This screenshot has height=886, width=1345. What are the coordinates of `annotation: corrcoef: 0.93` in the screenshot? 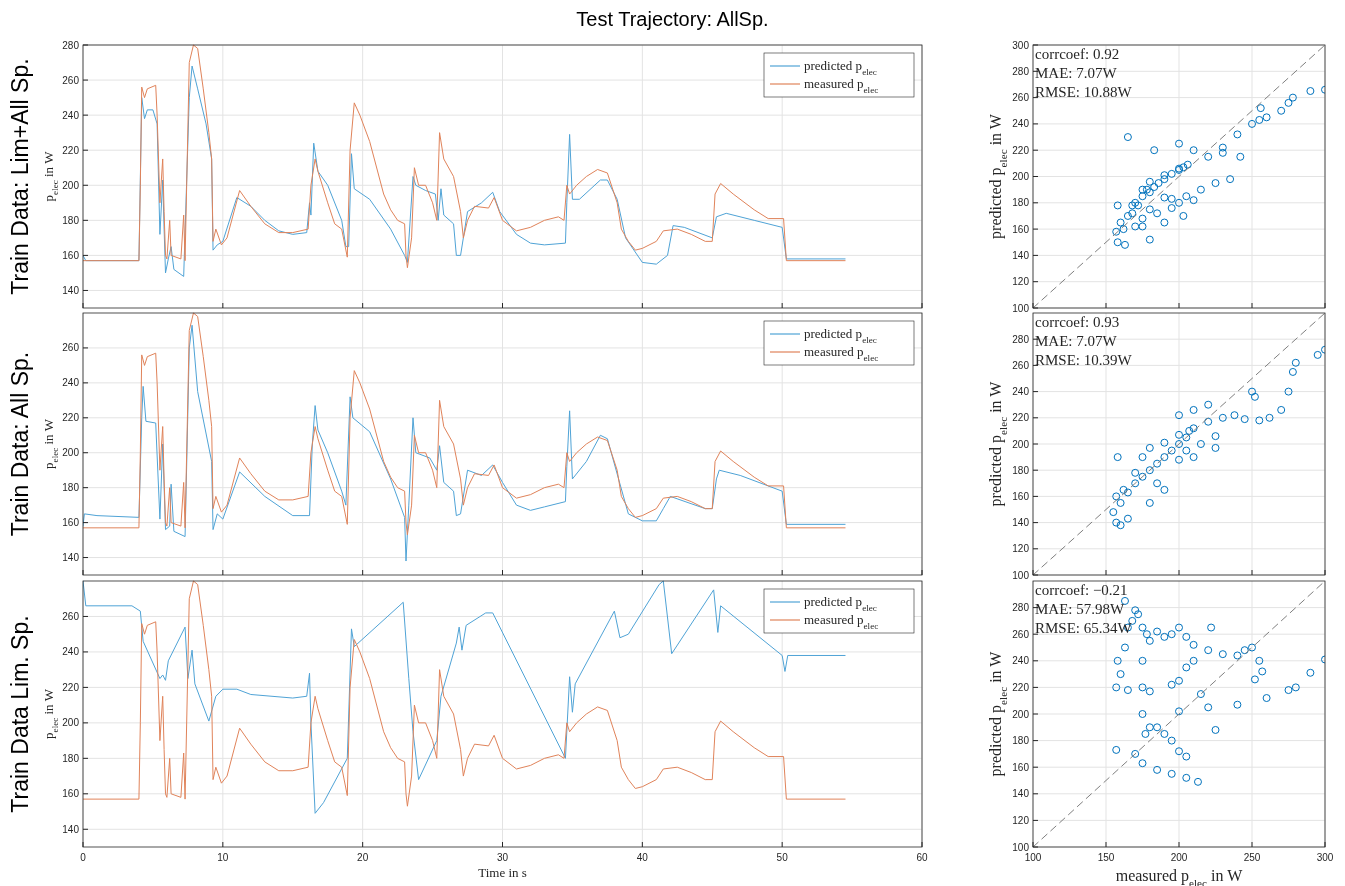 It's located at (1077, 322).